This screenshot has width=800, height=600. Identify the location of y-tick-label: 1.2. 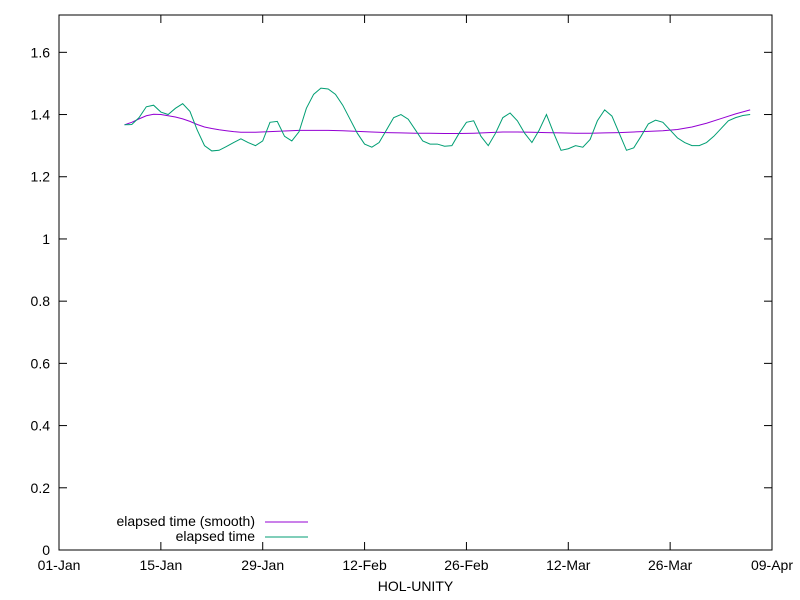
(41, 177).